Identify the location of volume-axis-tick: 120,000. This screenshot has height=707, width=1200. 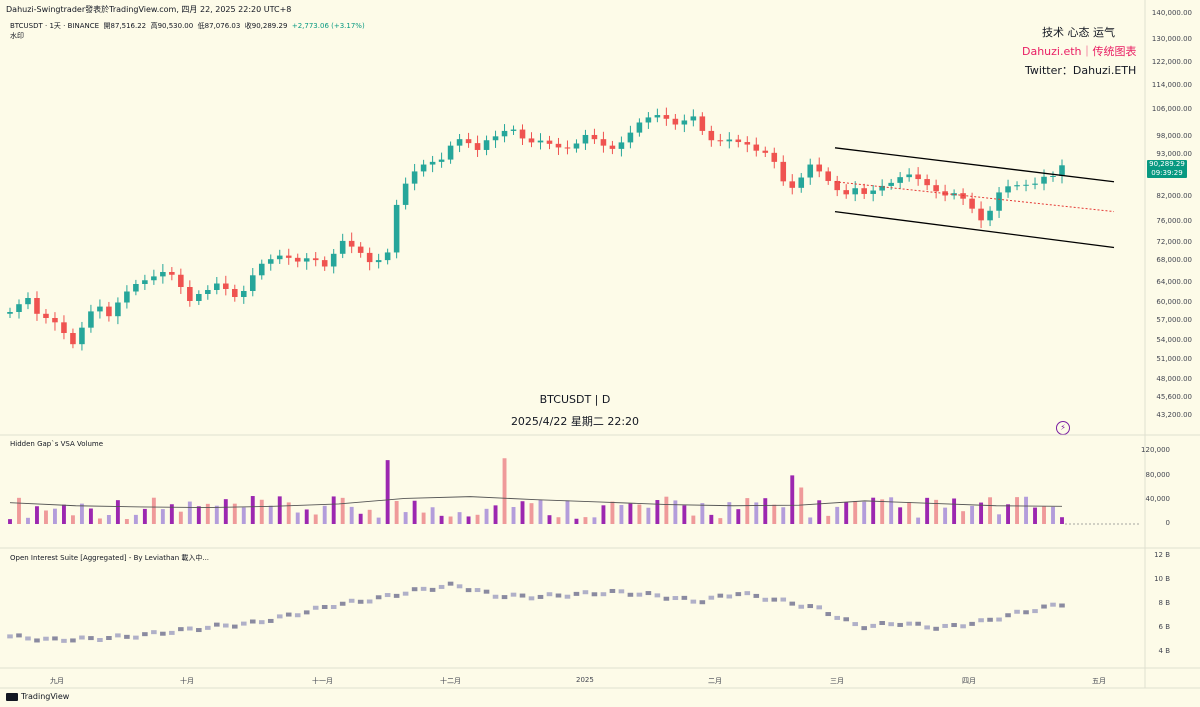
(1155, 450).